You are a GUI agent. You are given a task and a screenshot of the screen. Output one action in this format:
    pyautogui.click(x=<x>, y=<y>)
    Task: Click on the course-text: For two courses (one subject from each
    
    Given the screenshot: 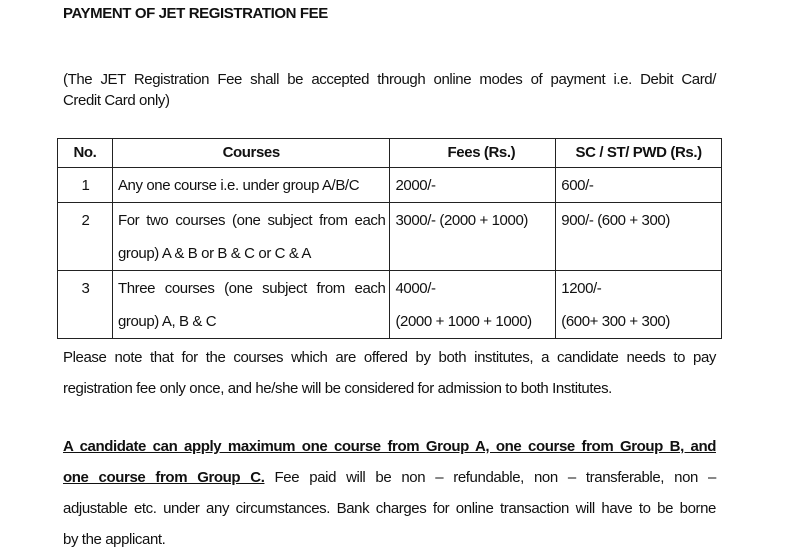 What is the action you would take?
    pyautogui.click(x=251, y=220)
    